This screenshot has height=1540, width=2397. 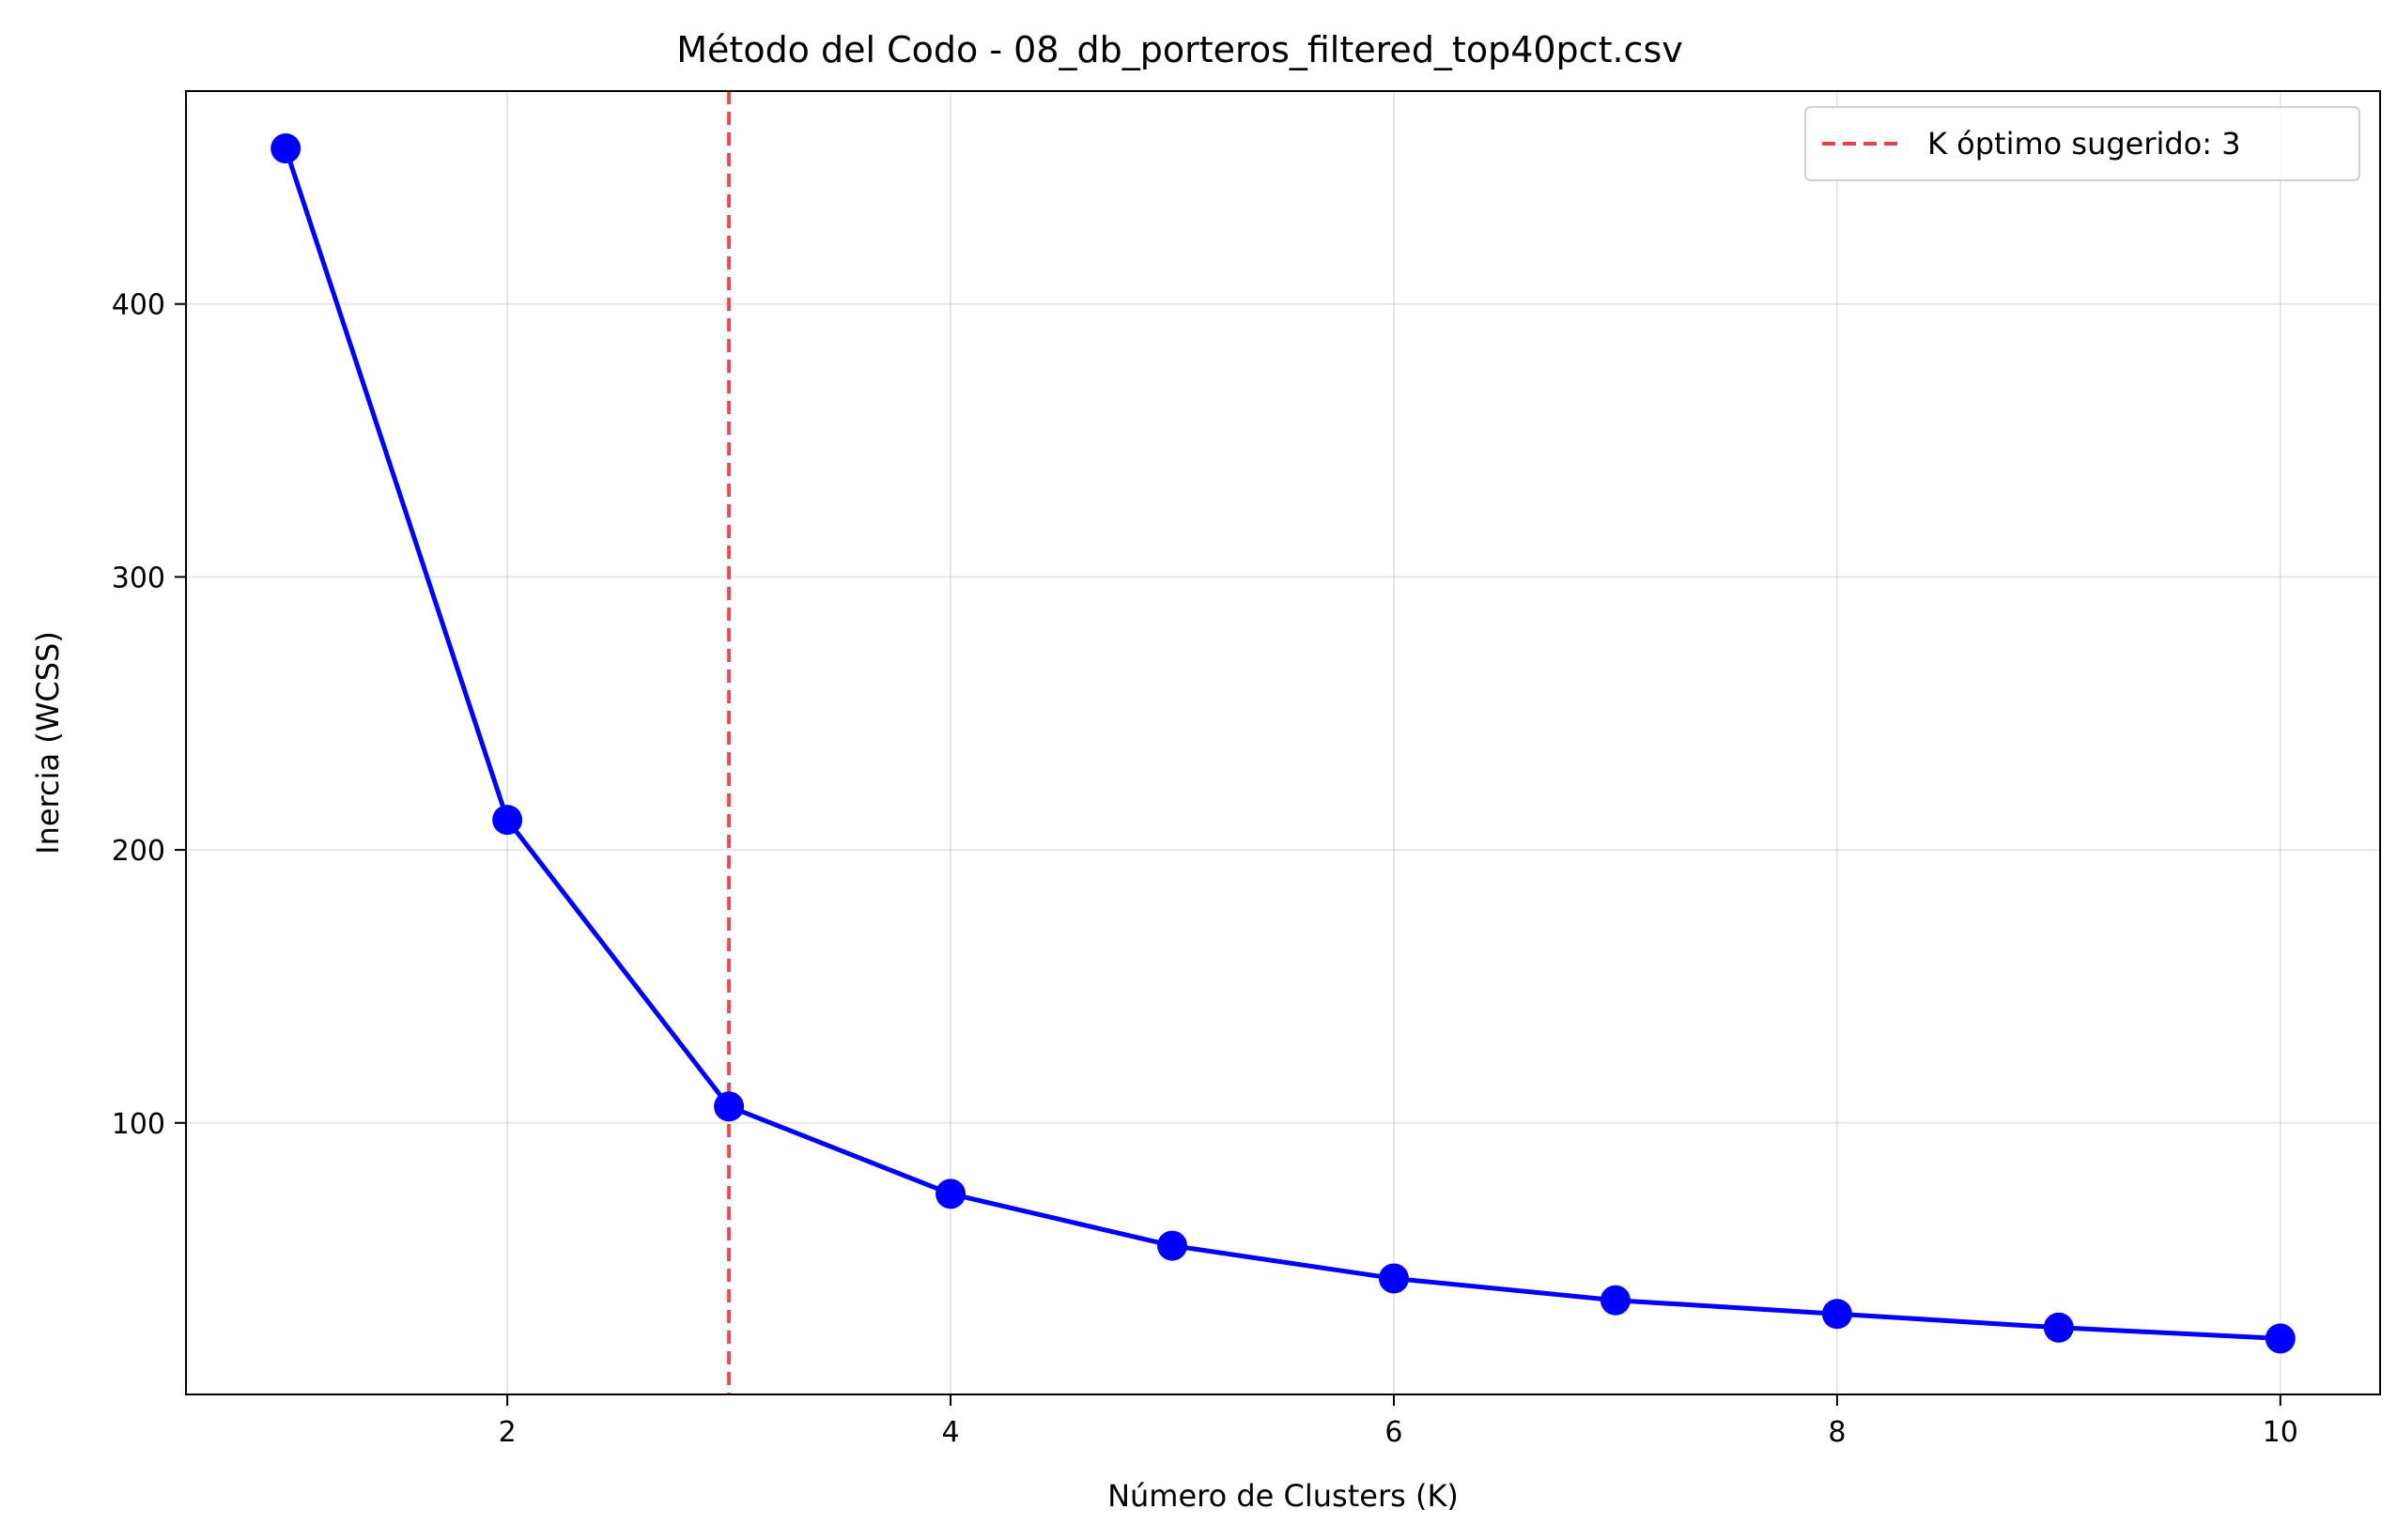 What do you see at coordinates (139, 1124) in the screenshot?
I see `y-tick-label: 100` at bounding box center [139, 1124].